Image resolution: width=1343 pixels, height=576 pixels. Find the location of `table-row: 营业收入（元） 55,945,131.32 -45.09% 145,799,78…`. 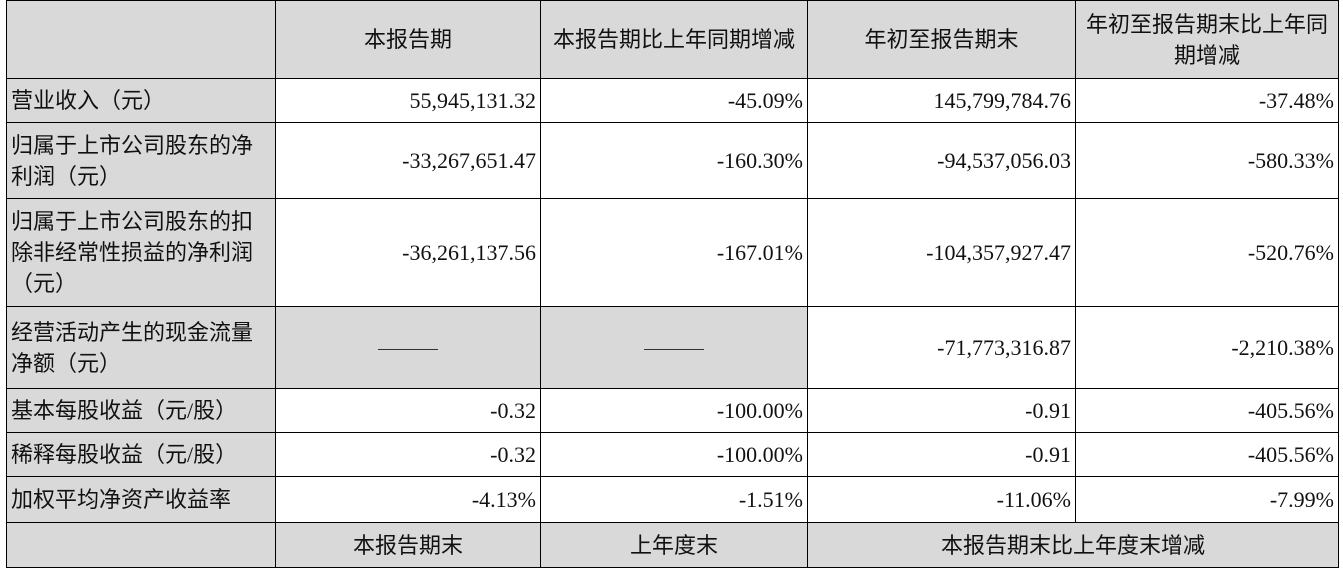

table-row: 营业收入（元） 55,945,131.32 -45.09% 145,799,78… is located at coordinates (672, 100).